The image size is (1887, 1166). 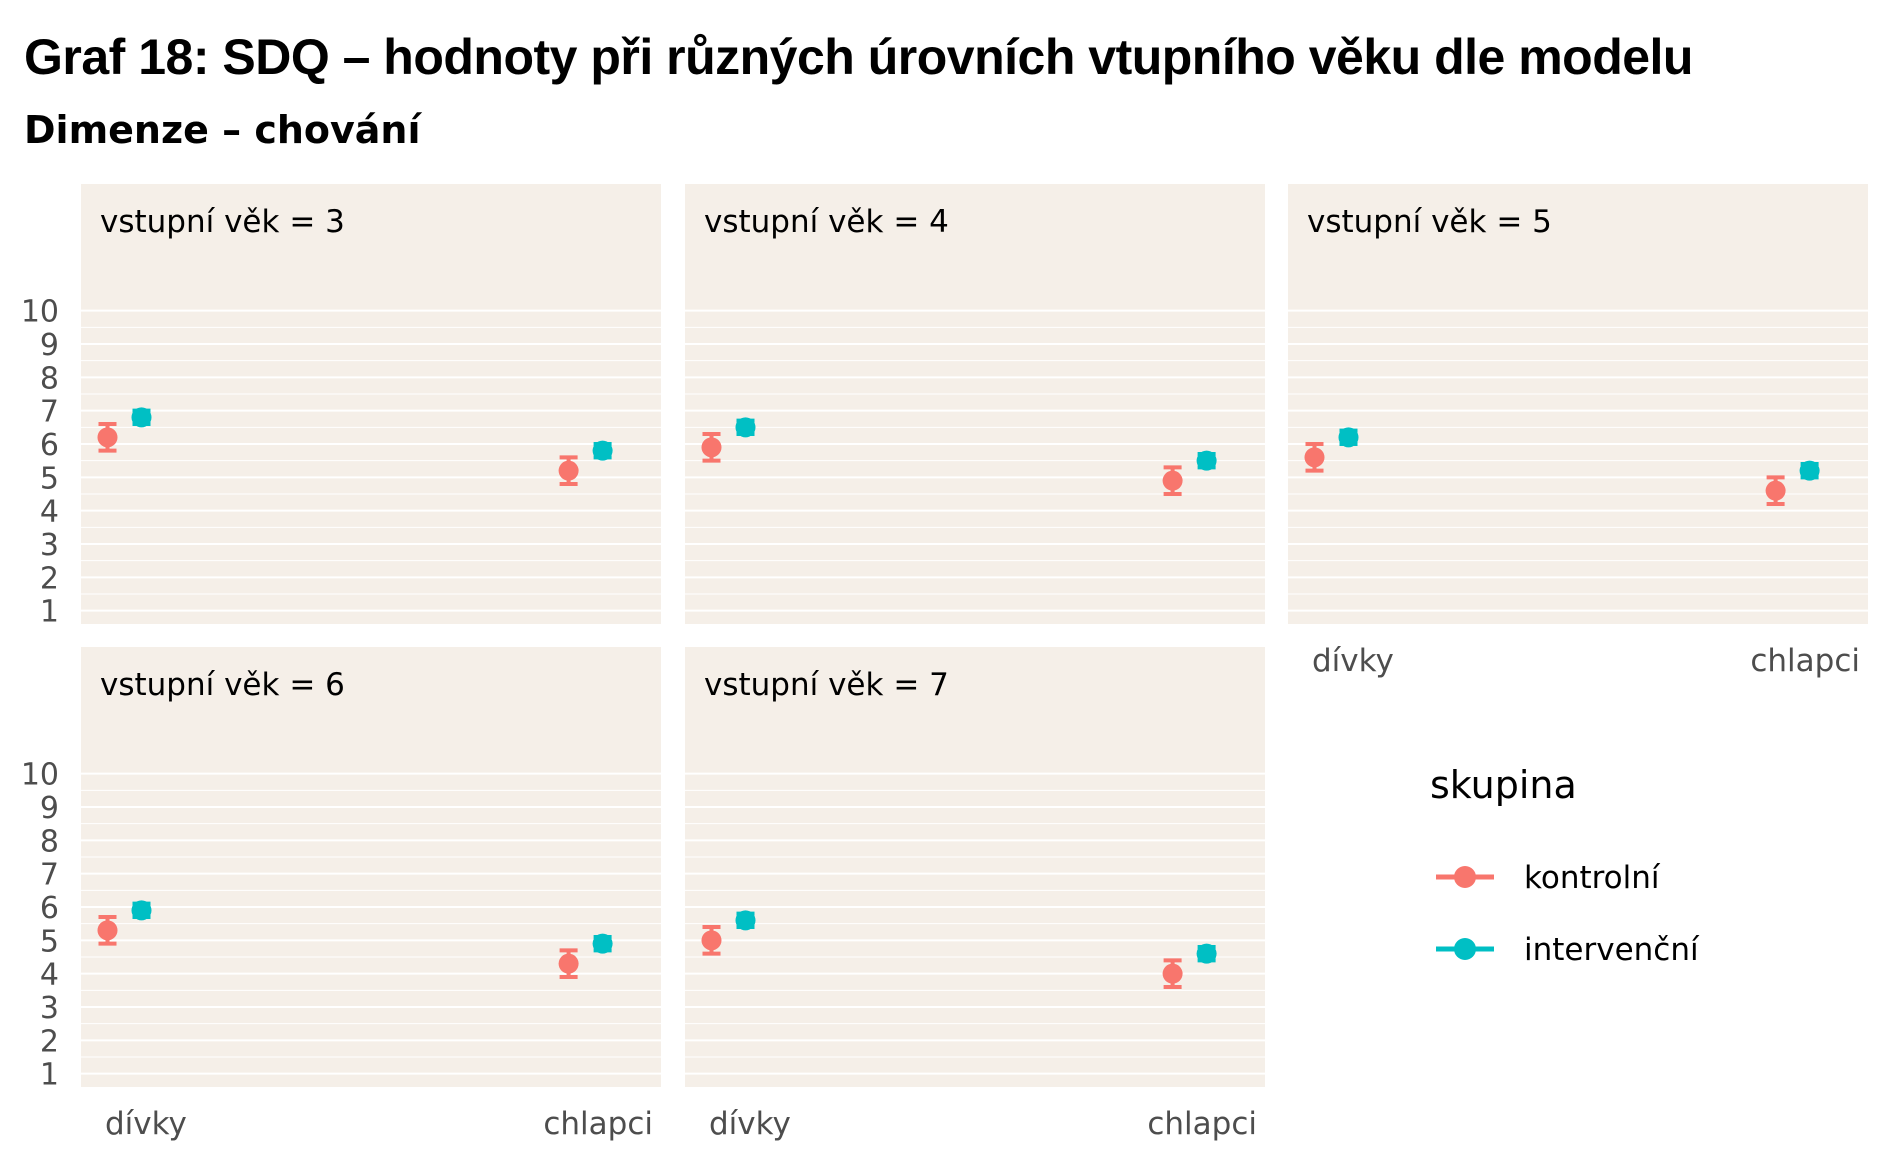 What do you see at coordinates (222, 130) in the screenshot?
I see `chart-subtitle: Dimenze – chování` at bounding box center [222, 130].